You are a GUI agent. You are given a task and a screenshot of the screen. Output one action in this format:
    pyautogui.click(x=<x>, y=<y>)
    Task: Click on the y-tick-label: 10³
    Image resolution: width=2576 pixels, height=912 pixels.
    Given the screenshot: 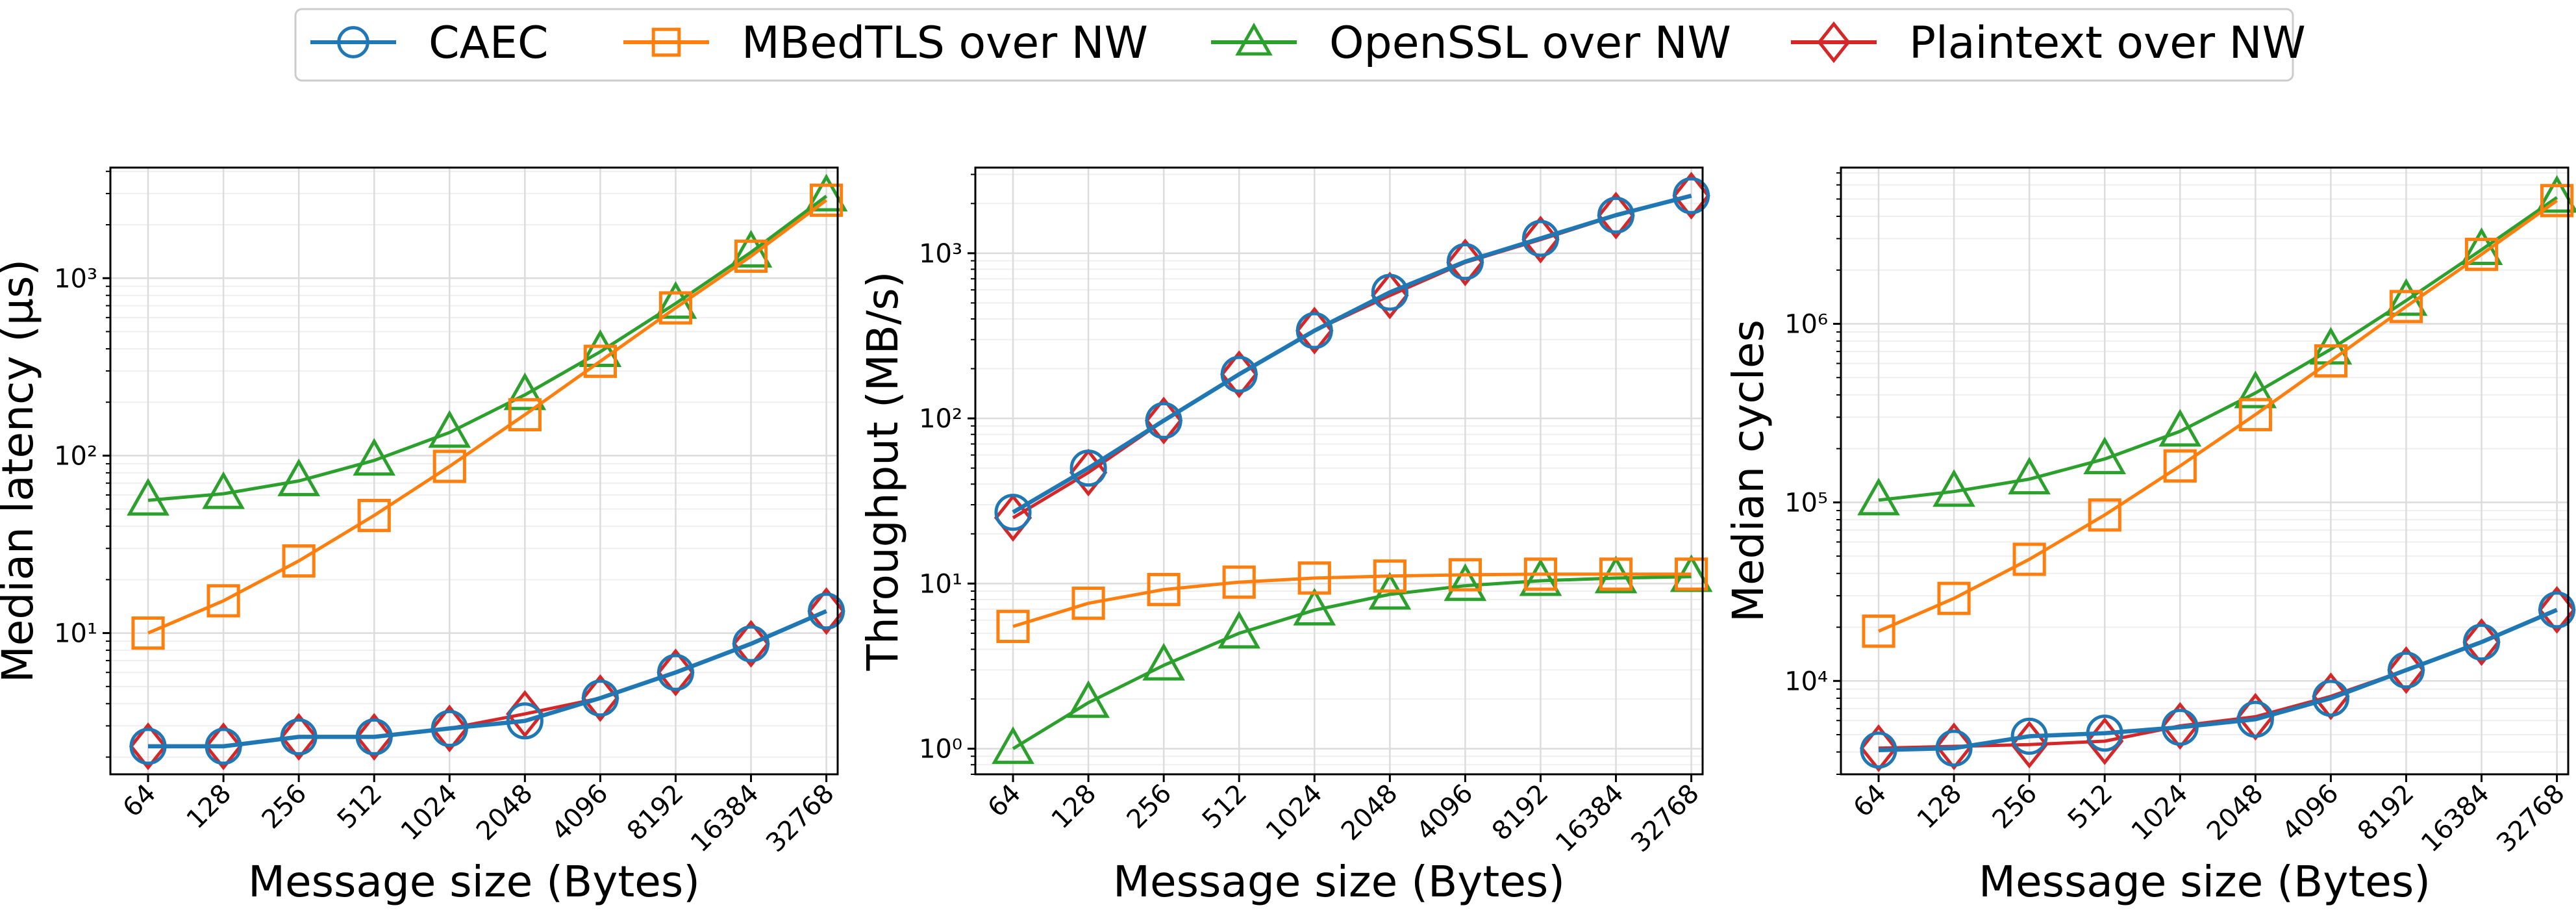 What is the action you would take?
    pyautogui.click(x=75, y=279)
    